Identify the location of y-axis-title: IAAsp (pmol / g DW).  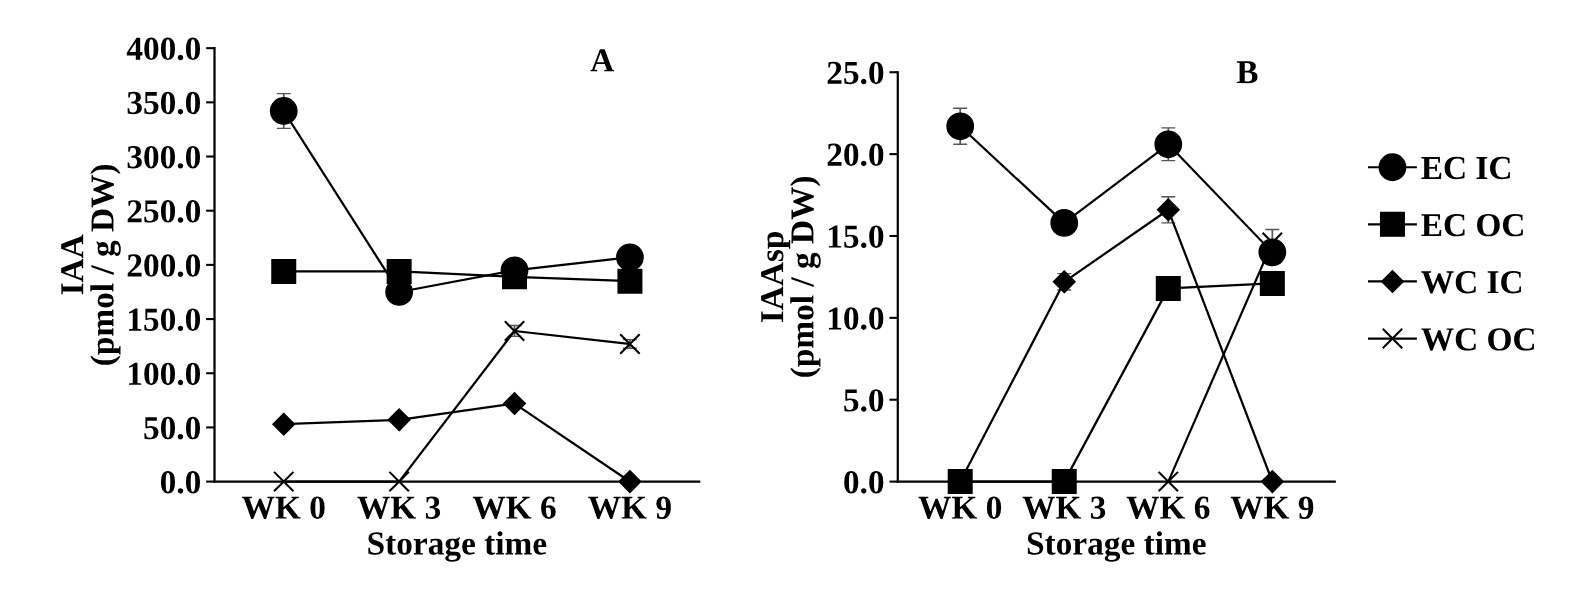
(791, 277).